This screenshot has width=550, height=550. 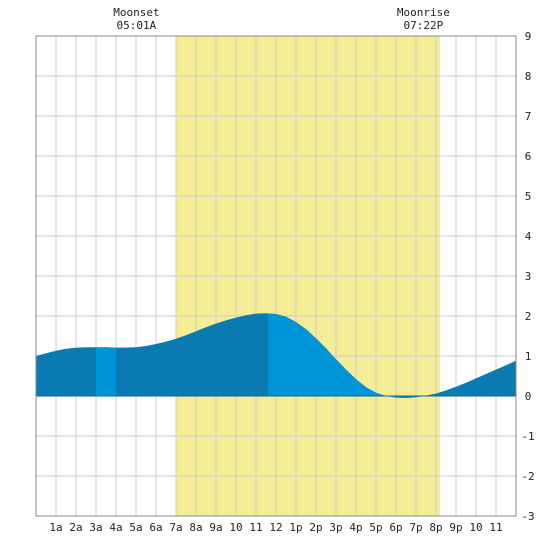 What do you see at coordinates (95, 527) in the screenshot?
I see `x-tick-label: 3a` at bounding box center [95, 527].